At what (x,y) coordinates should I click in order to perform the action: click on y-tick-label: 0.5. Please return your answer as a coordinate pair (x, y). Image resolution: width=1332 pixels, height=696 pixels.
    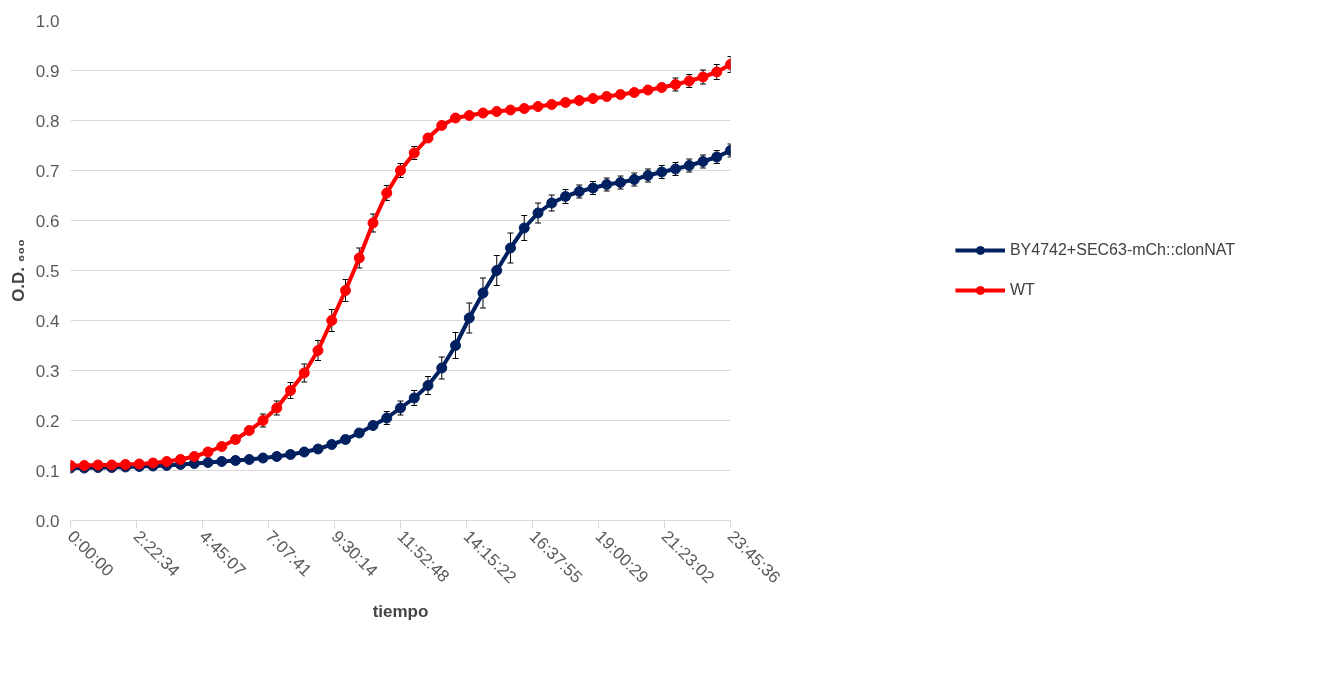
    Looking at the image, I should click on (47, 271).